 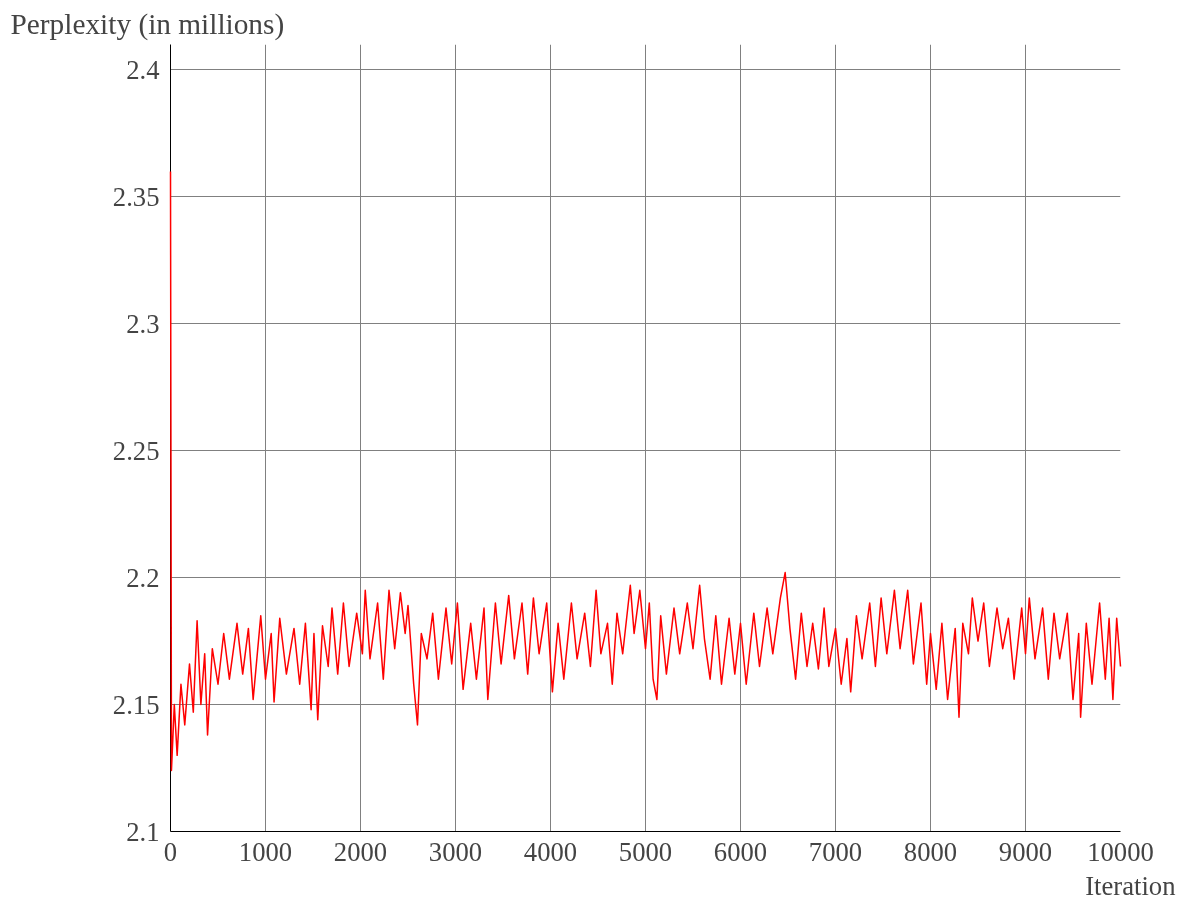 What do you see at coordinates (835, 851) in the screenshot?
I see `x-tick-label: 7000` at bounding box center [835, 851].